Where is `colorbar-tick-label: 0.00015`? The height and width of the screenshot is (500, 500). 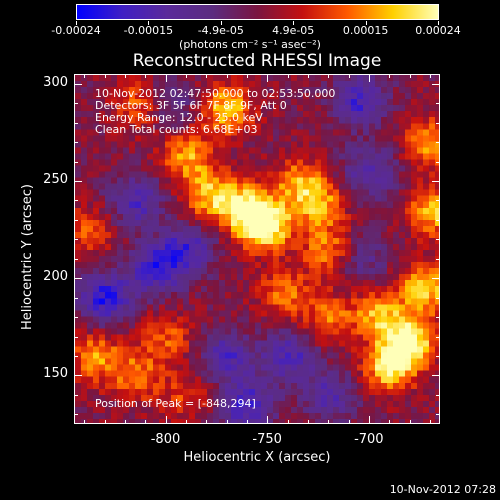 colorbar-tick-label: 0.00015 is located at coordinates (365, 30).